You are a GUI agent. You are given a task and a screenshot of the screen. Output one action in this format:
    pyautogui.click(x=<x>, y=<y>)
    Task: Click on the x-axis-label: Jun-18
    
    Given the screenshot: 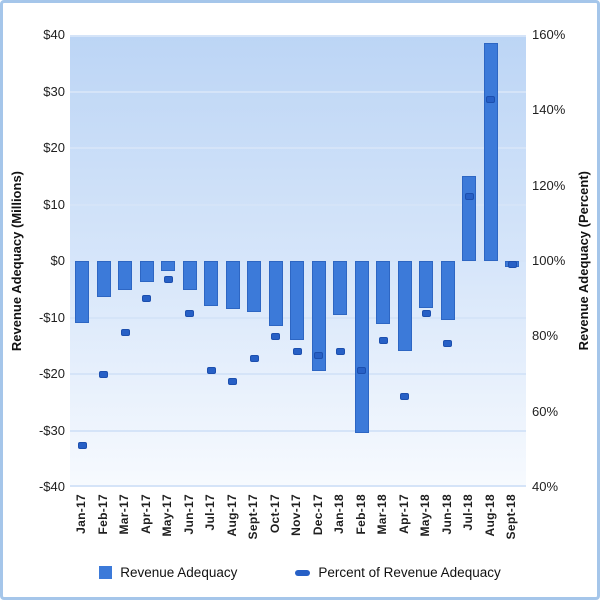 What is the action you would take?
    pyautogui.click(x=446, y=514)
    